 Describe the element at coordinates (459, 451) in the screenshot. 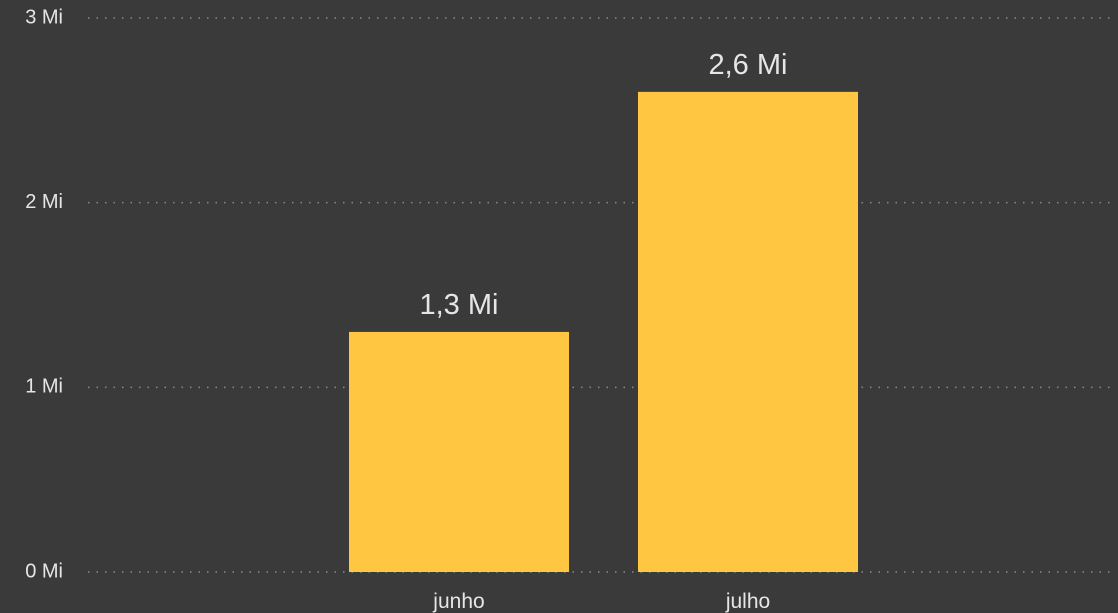

I see `bar-junho` at that location.